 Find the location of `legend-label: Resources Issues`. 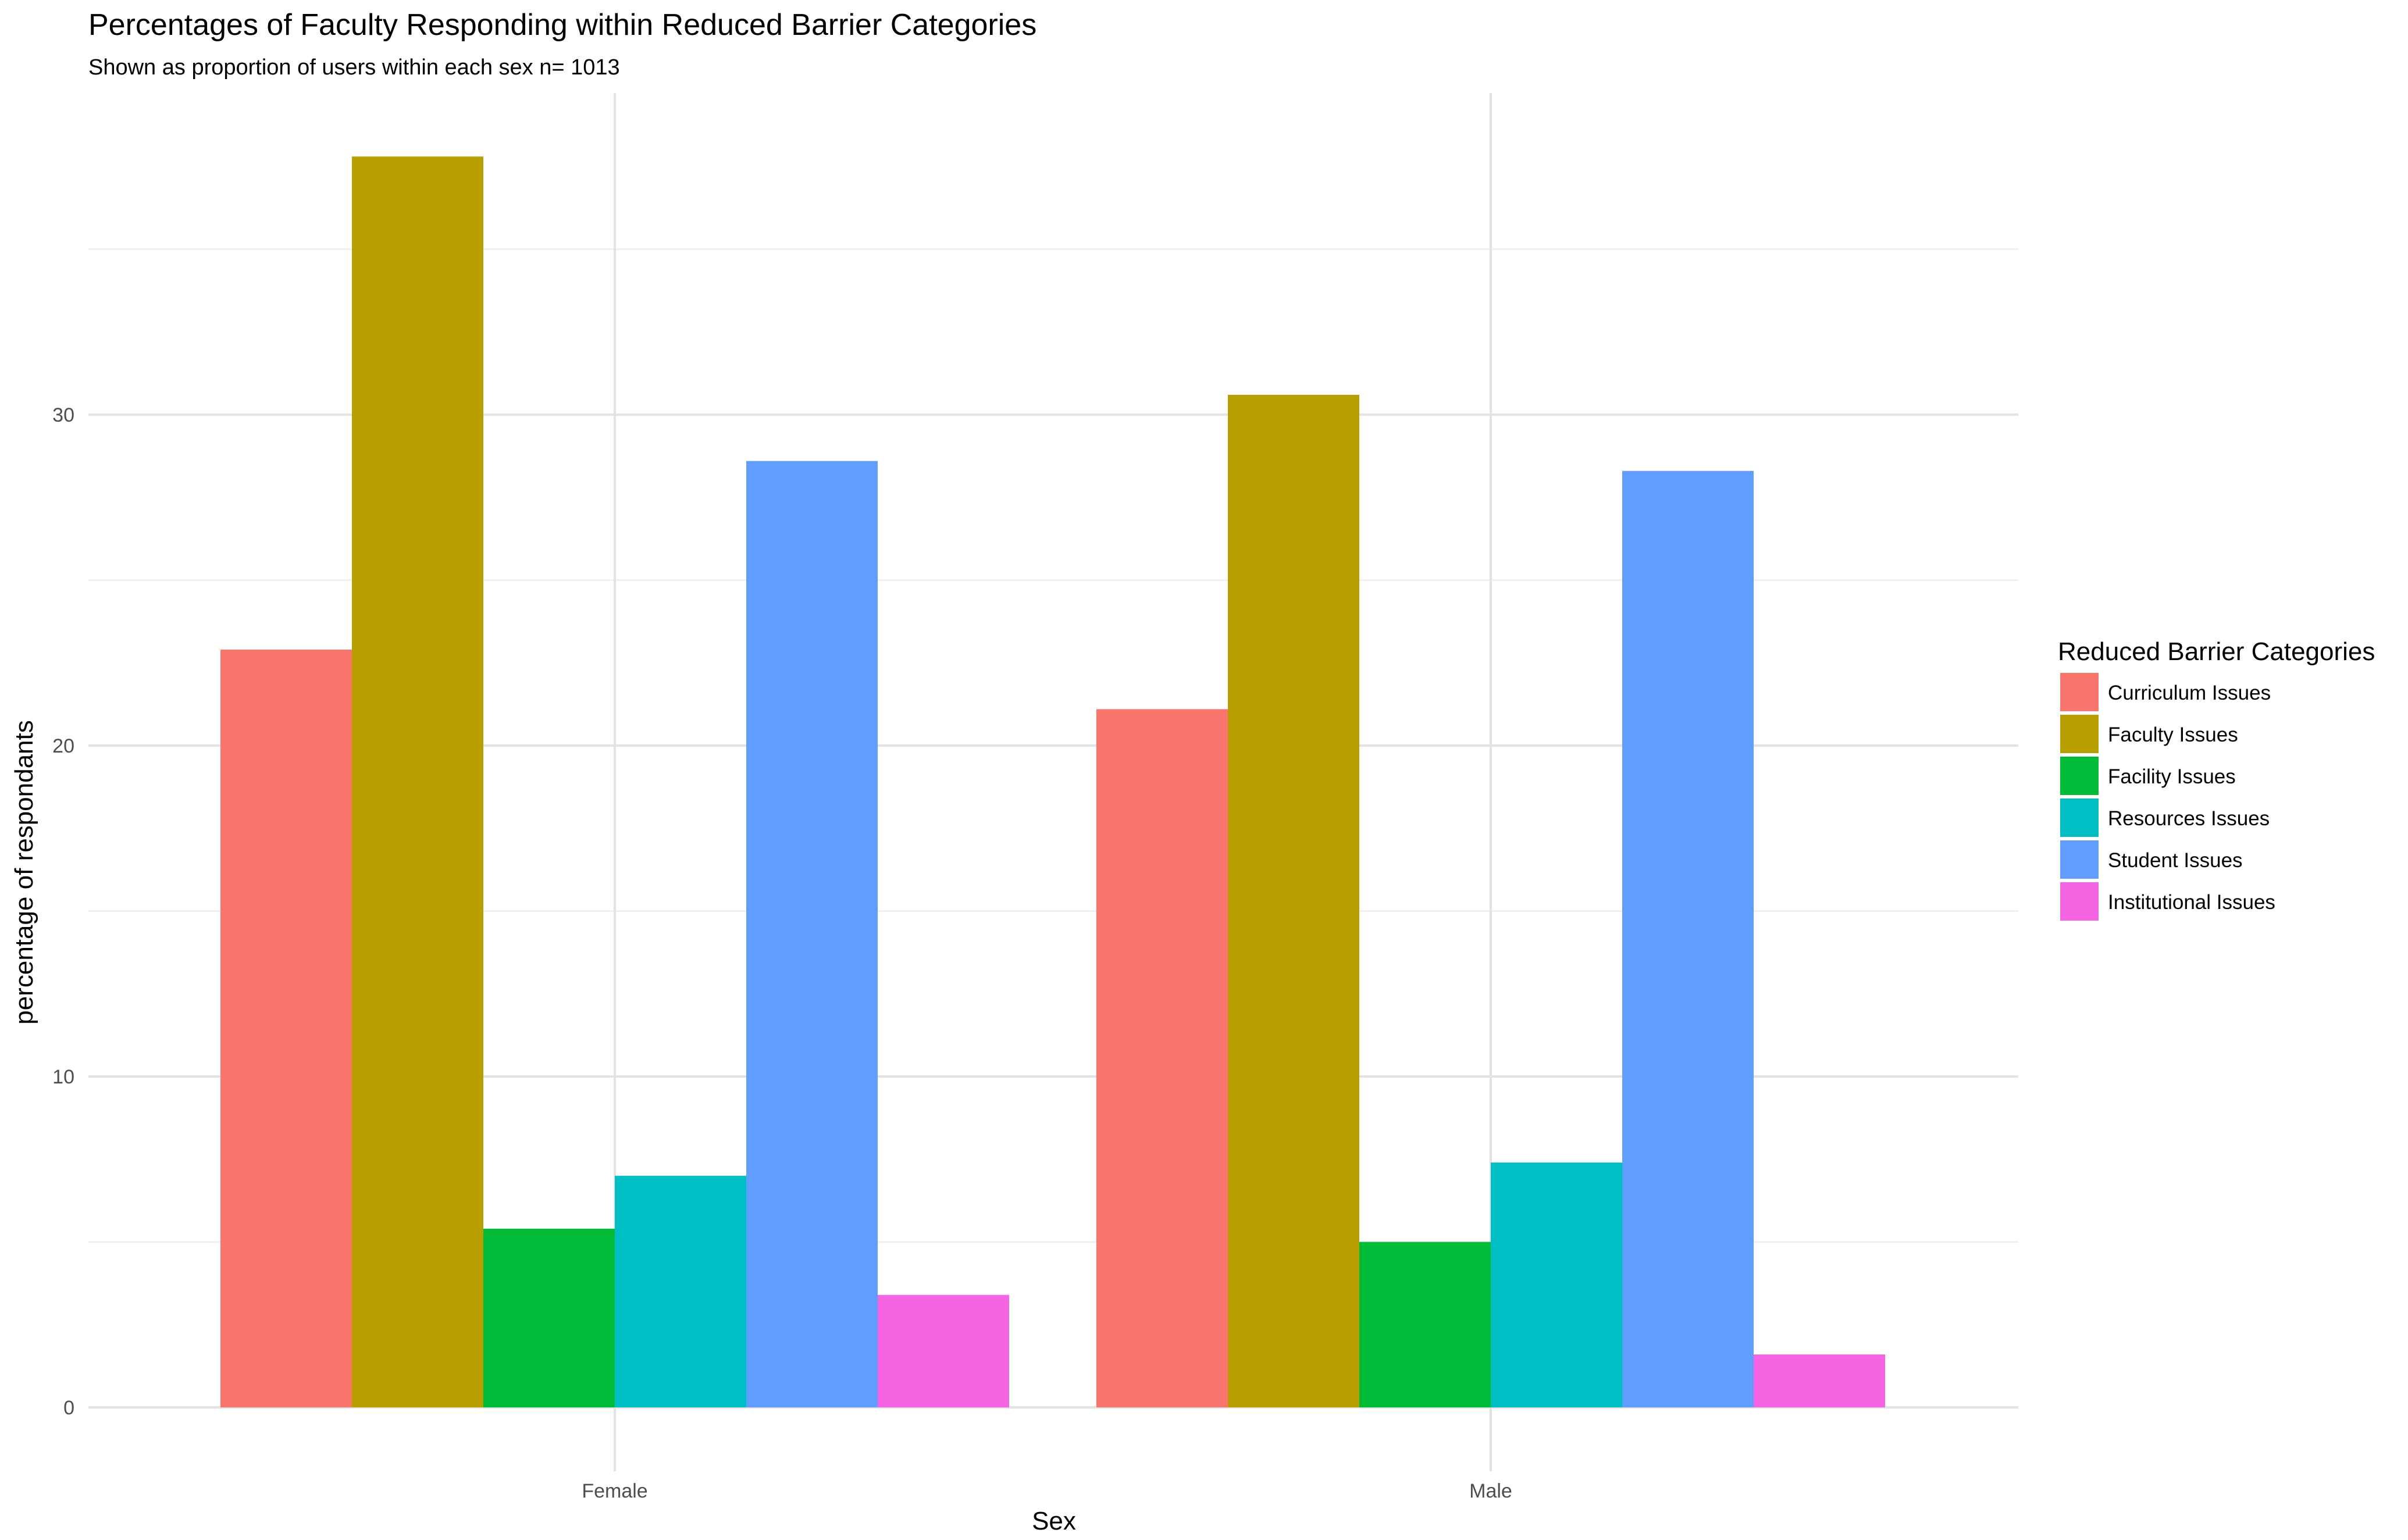

legend-label: Resources Issues is located at coordinates (2189, 818).